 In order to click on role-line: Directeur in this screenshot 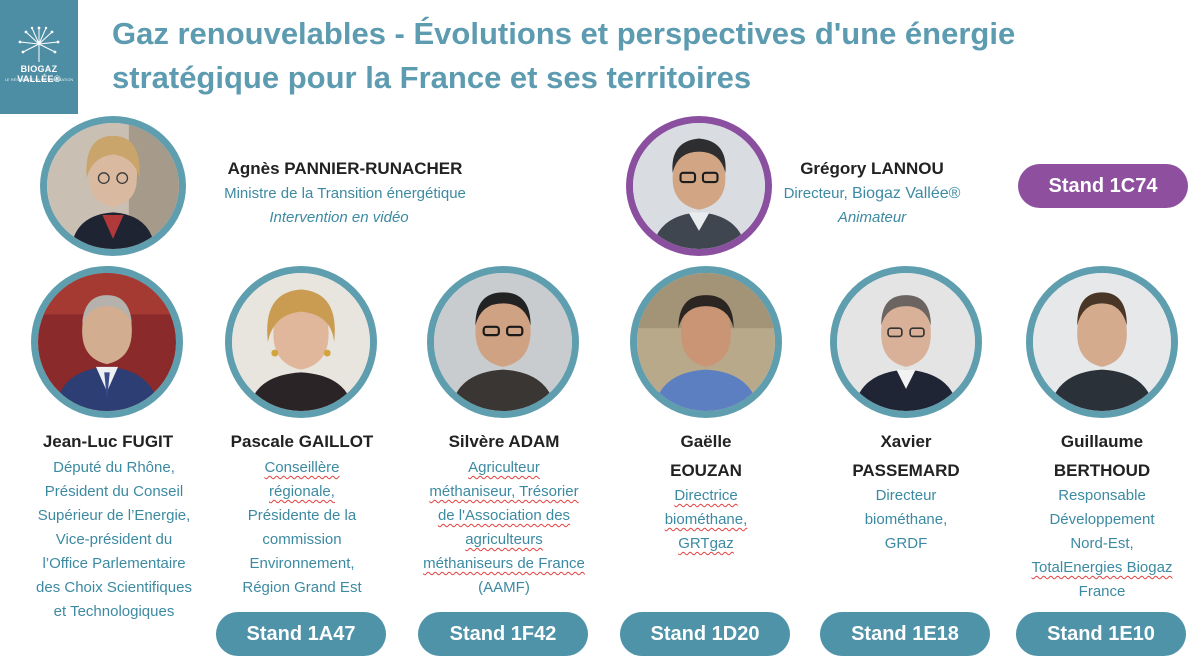, I will do `click(906, 495)`.